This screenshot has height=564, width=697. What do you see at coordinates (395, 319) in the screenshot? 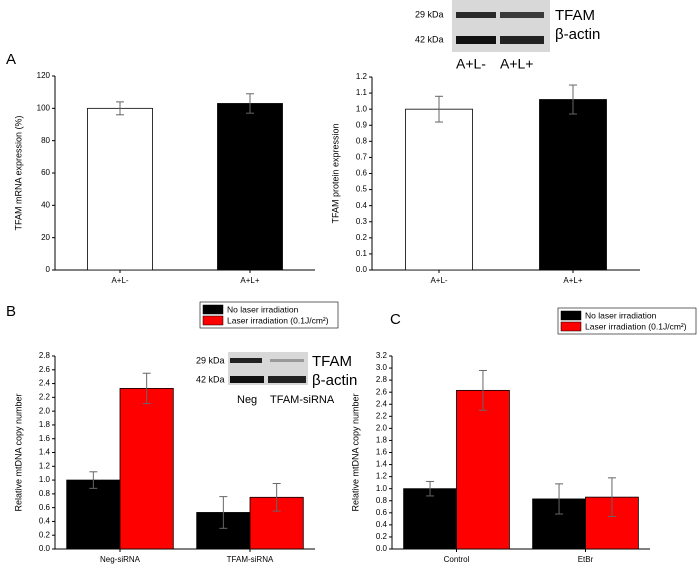
I see `panel-letter: C` at bounding box center [395, 319].